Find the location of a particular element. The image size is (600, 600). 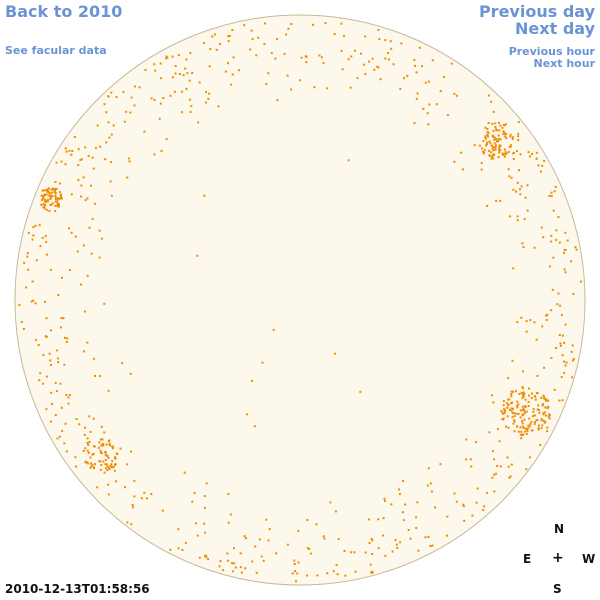

next-day-link: Next day is located at coordinates (555, 28).